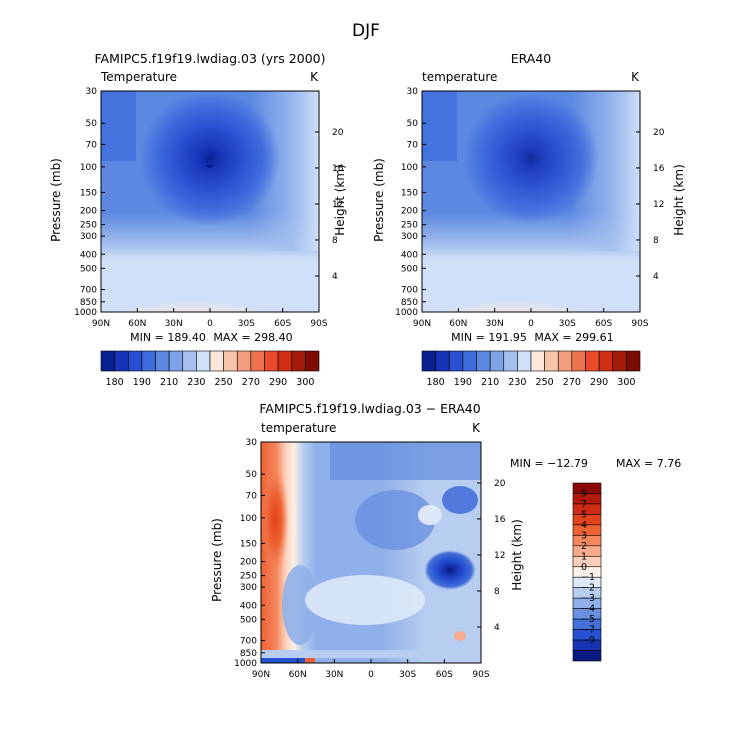  Describe the element at coordinates (572, 382) in the screenshot. I see `colorbar-label: 270` at that location.